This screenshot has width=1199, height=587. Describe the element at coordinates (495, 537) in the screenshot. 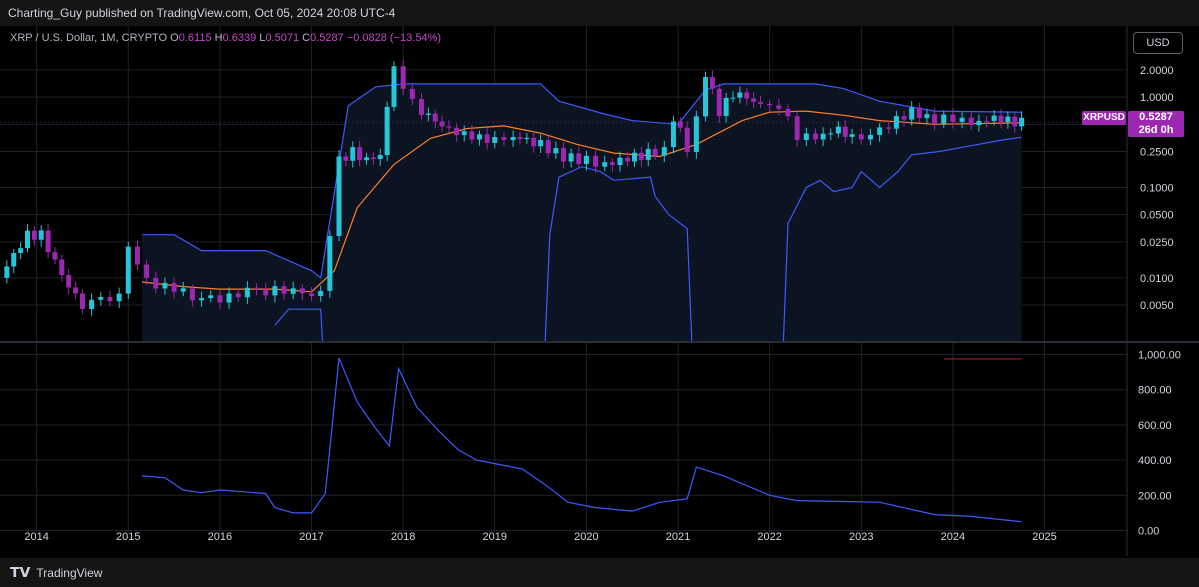

I see `x-tick-label: 2019` at that location.